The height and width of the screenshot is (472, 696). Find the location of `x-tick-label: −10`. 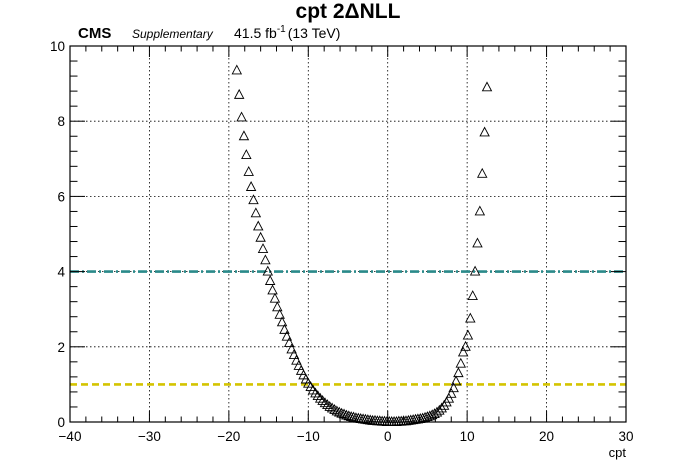

x-tick-label: −10 is located at coordinates (308, 436).